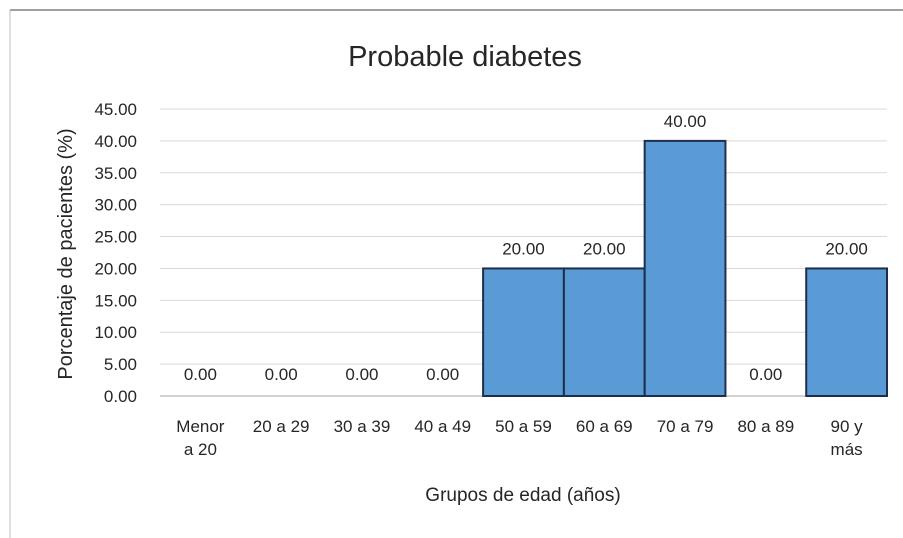  What do you see at coordinates (362, 426) in the screenshot?
I see `x-tick-label: 30 a 39` at bounding box center [362, 426].